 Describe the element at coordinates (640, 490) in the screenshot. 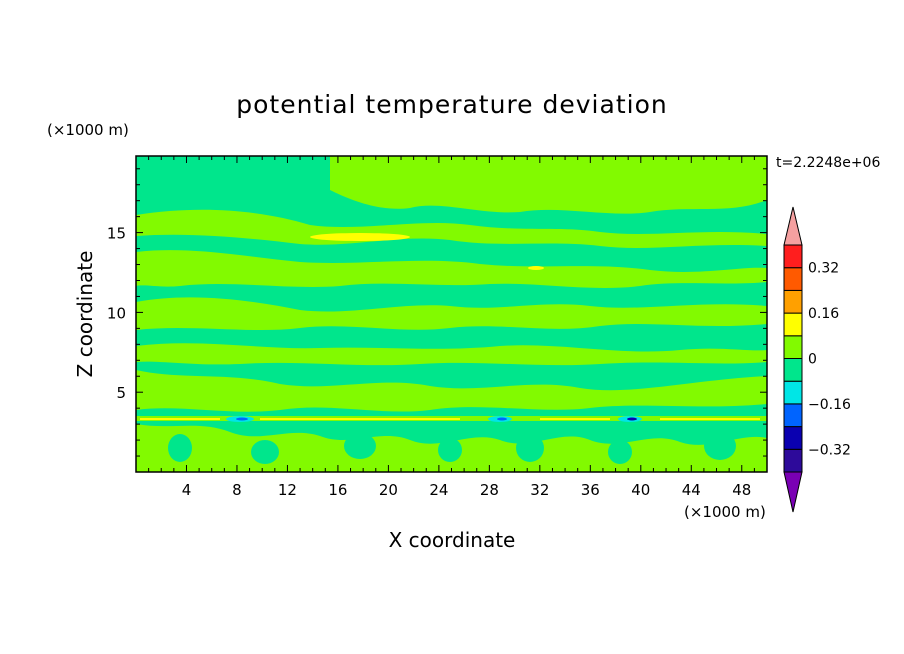

I see `x-tick-label: 40` at that location.